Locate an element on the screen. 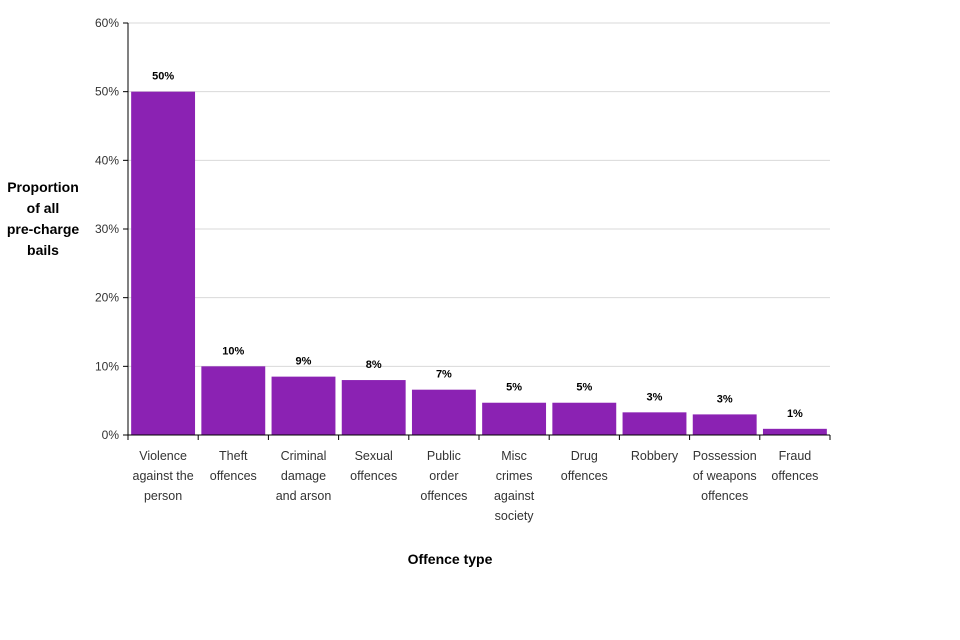 The image size is (960, 640). y-tick-label: 40% is located at coordinates (107, 160).